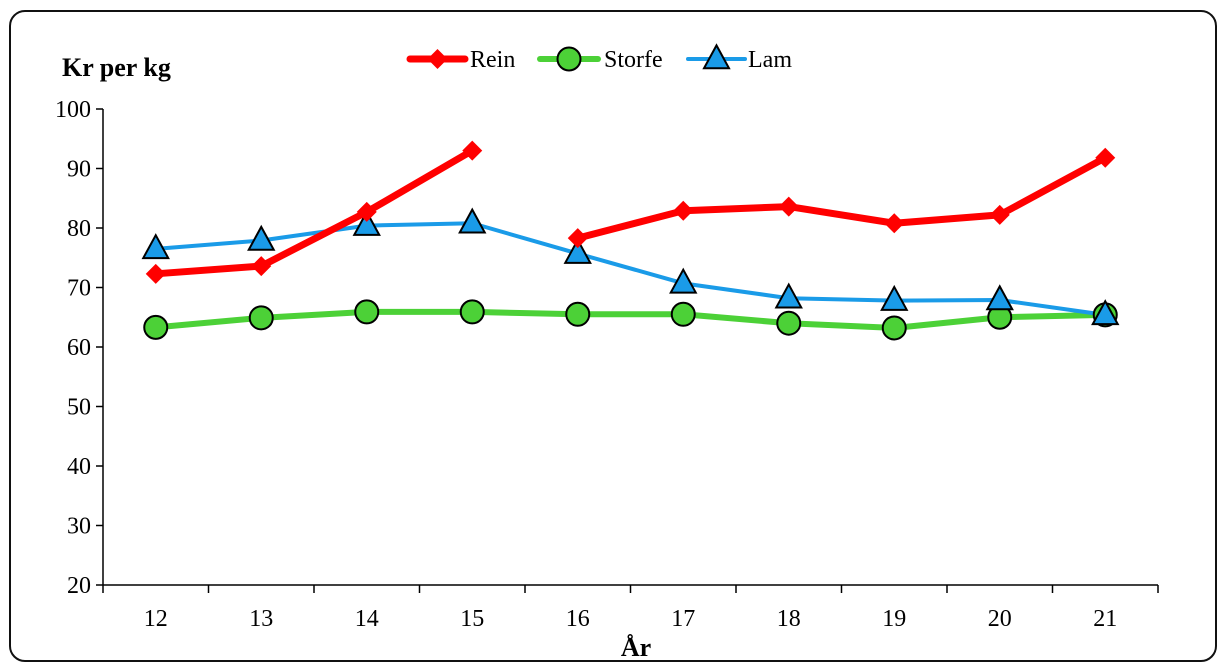 This screenshot has width=1226, height=672. Describe the element at coordinates (636, 647) in the screenshot. I see `x-axis-title: År` at that location.